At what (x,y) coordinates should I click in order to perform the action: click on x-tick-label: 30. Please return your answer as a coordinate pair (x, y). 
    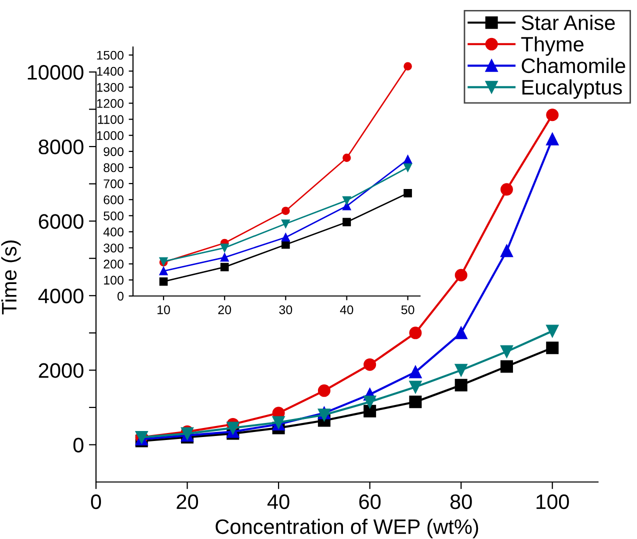
    Looking at the image, I should click on (285, 309).